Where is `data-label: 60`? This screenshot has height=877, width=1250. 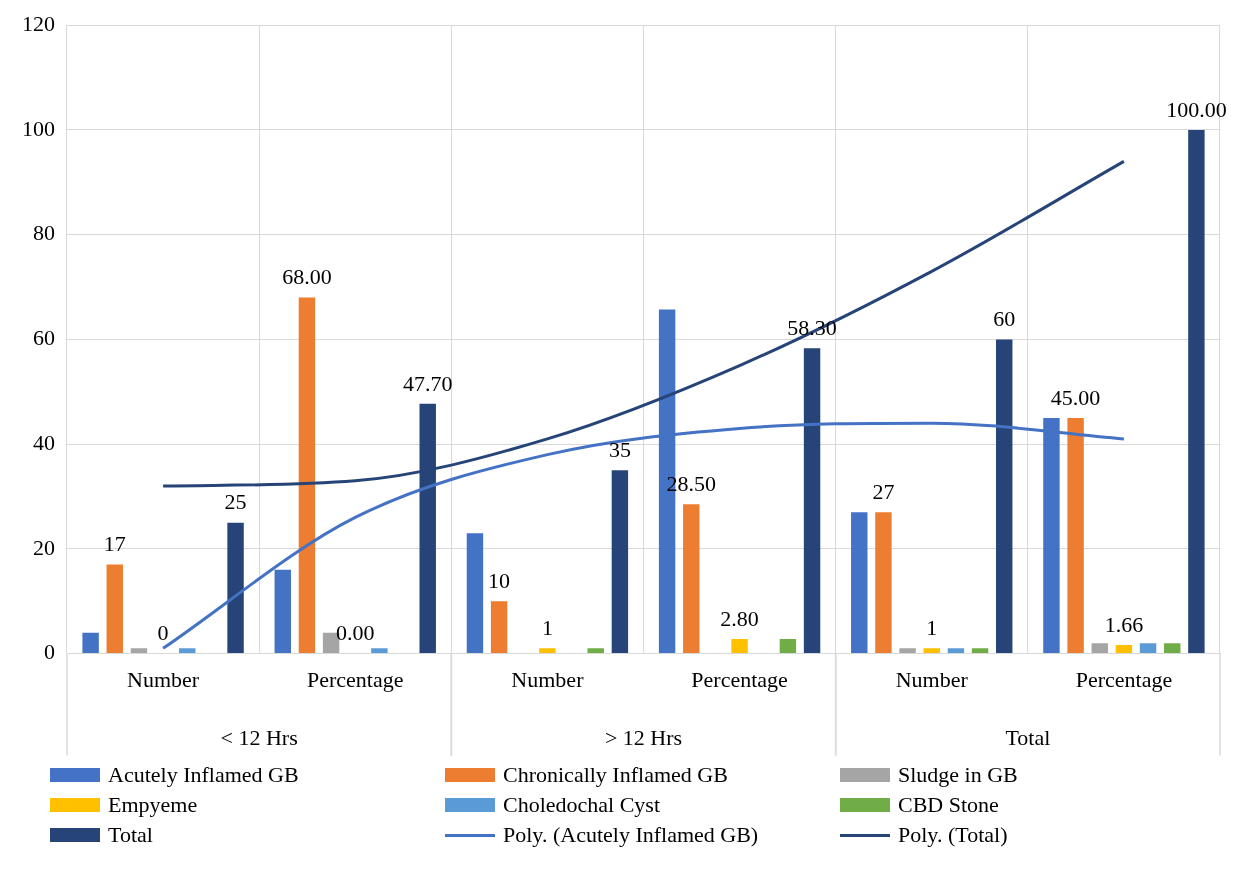
data-label: 60 is located at coordinates (1004, 319).